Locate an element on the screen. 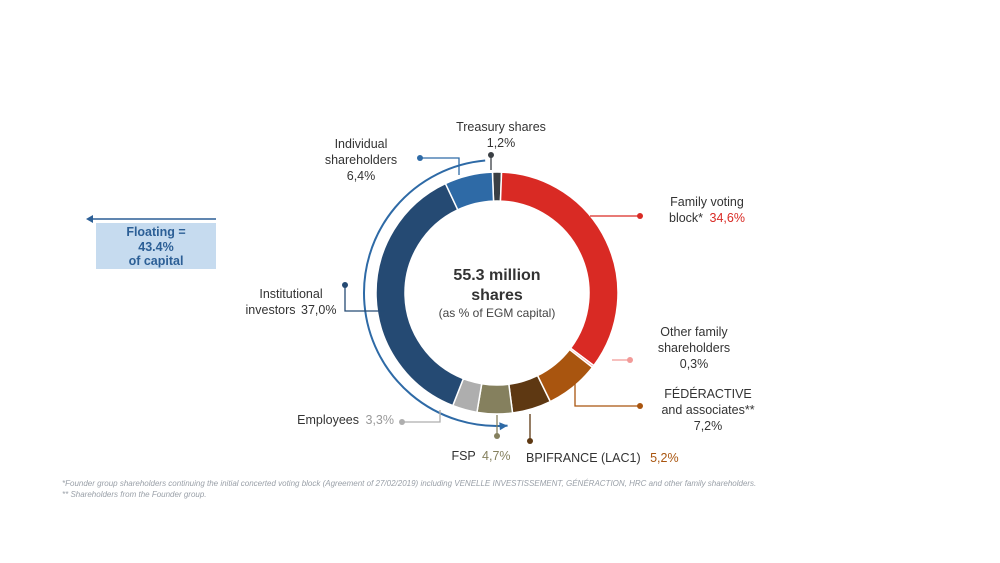 The height and width of the screenshot is (563, 1000). label-fsp: FSP 4,7% is located at coordinates (480, 456).